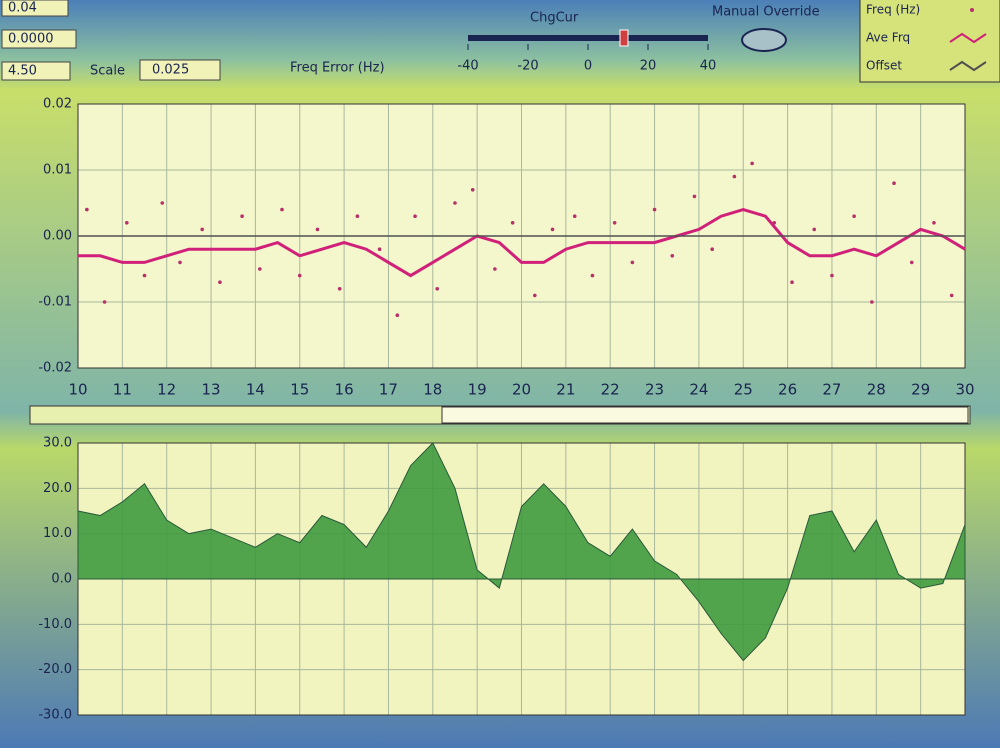 Image resolution: width=1000 pixels, height=752 pixels. Describe the element at coordinates (876, 390) in the screenshot. I see `x-tick-label: 28` at that location.